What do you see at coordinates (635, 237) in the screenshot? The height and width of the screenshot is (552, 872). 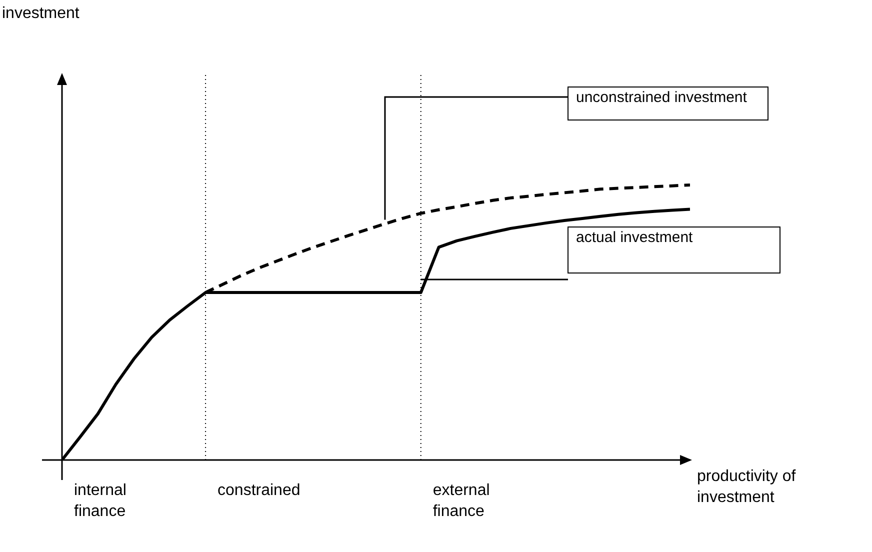 I see `series-label: actual investment` at bounding box center [635, 237].